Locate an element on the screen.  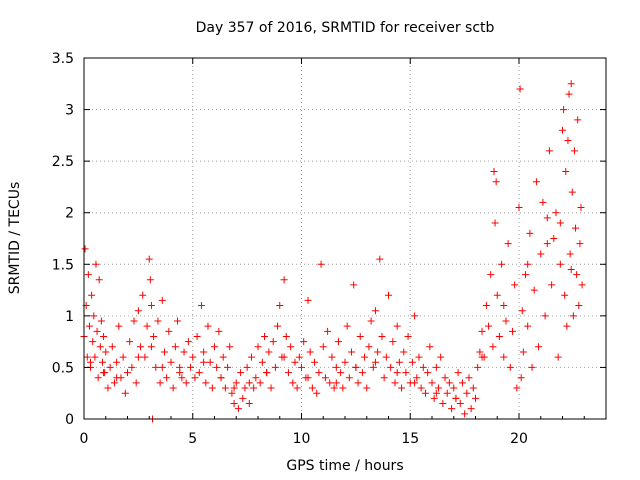
y-tick-label: 3.5 is located at coordinates (63, 59).